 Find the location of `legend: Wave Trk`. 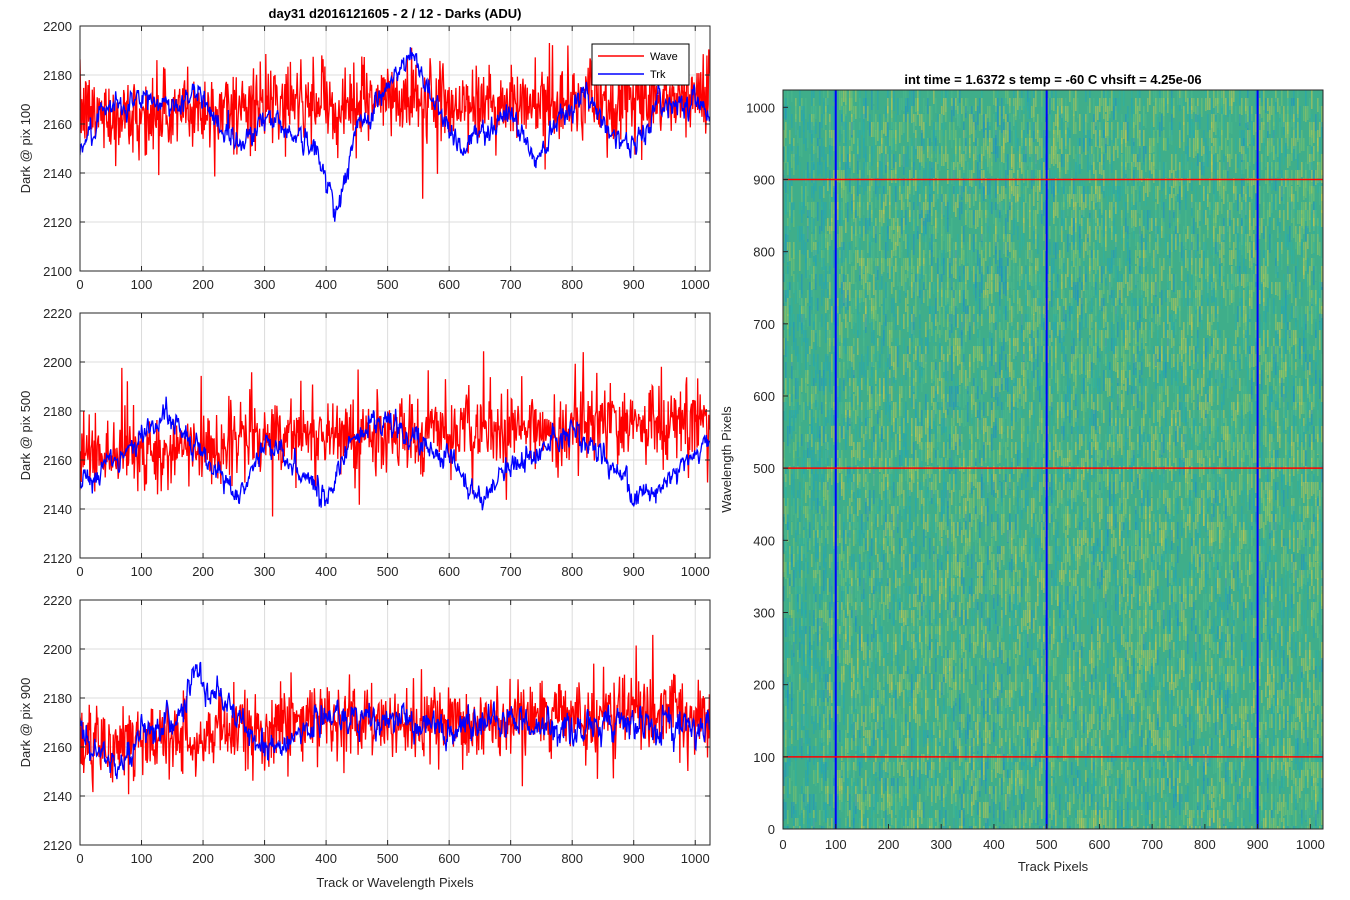

legend: Wave Trk is located at coordinates (640, 64).